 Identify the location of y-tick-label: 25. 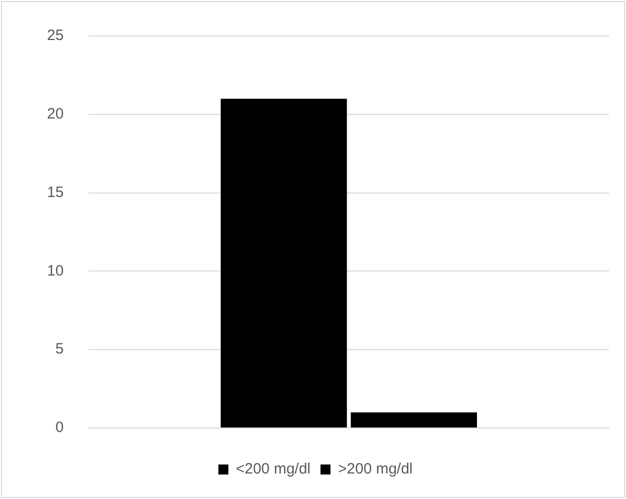
(55, 35).